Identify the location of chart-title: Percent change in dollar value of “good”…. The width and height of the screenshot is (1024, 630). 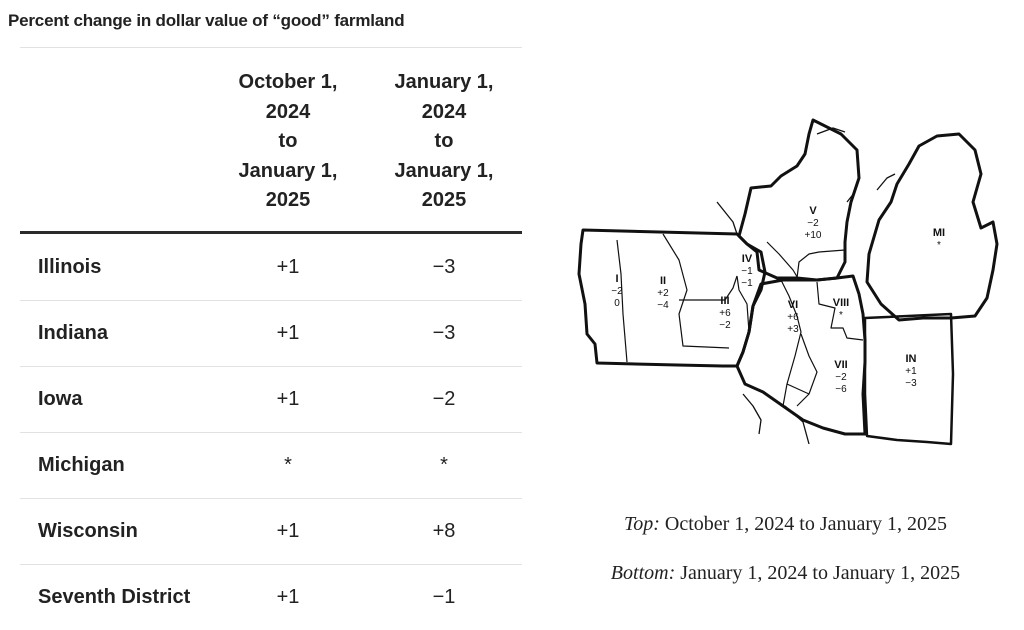
(206, 20).